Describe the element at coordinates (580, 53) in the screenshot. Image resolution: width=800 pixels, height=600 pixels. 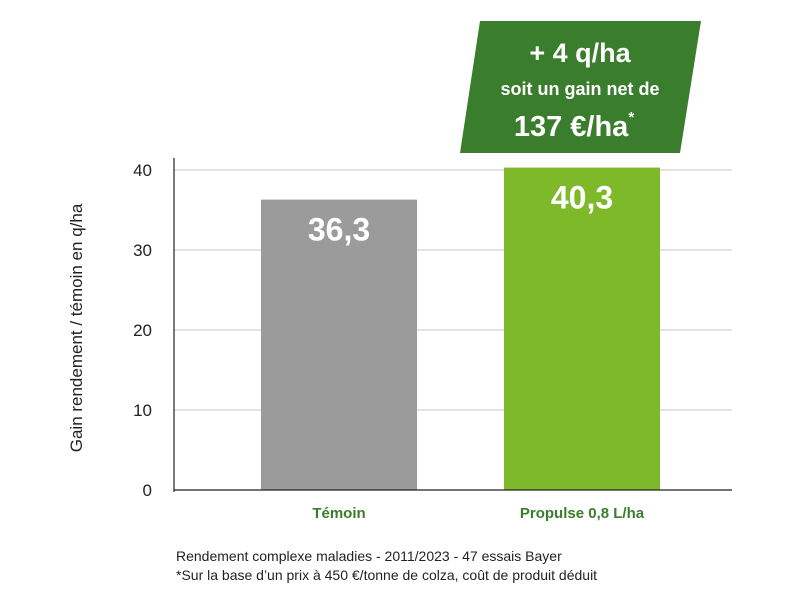
I see `banner-line-1: + 4 q/ha` at that location.